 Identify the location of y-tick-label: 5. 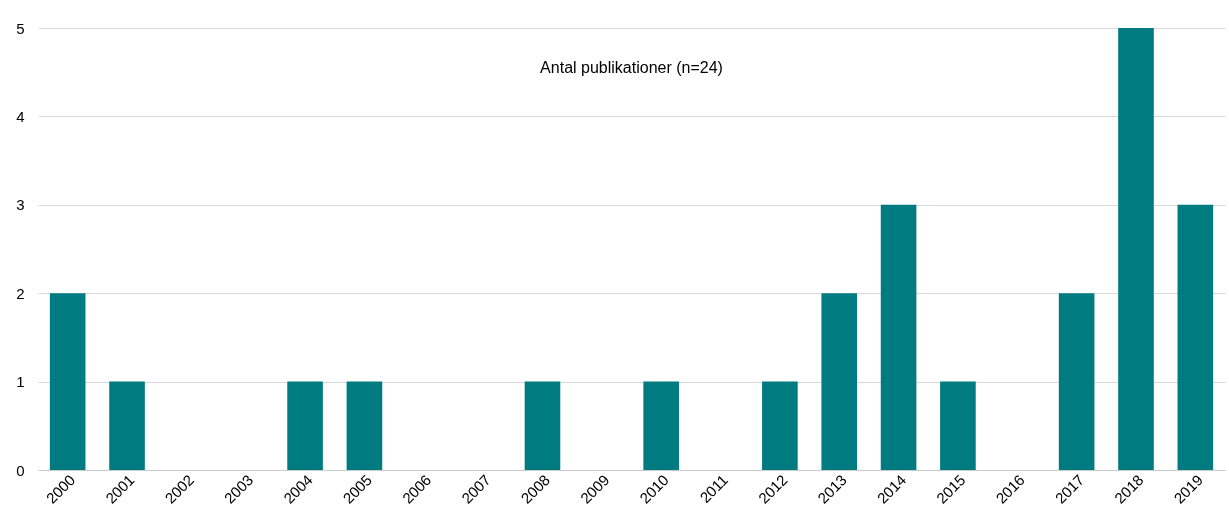
(20, 28).